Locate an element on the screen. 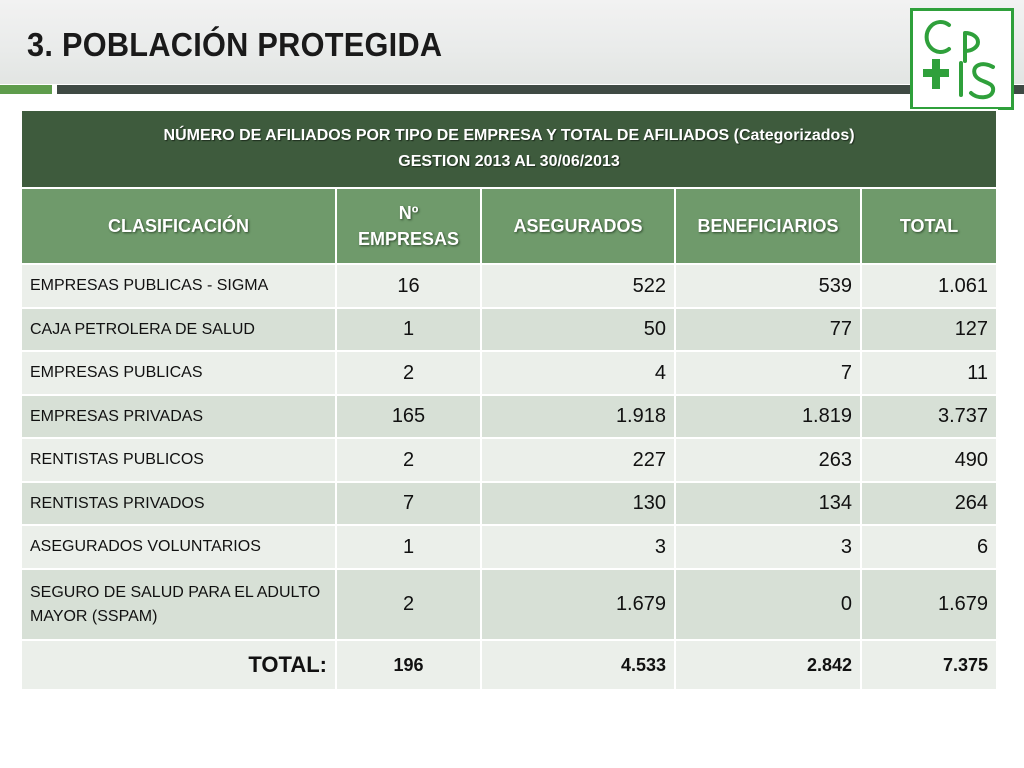 The width and height of the screenshot is (1024, 768). row-beneficiarios: 0 is located at coordinates (768, 604).